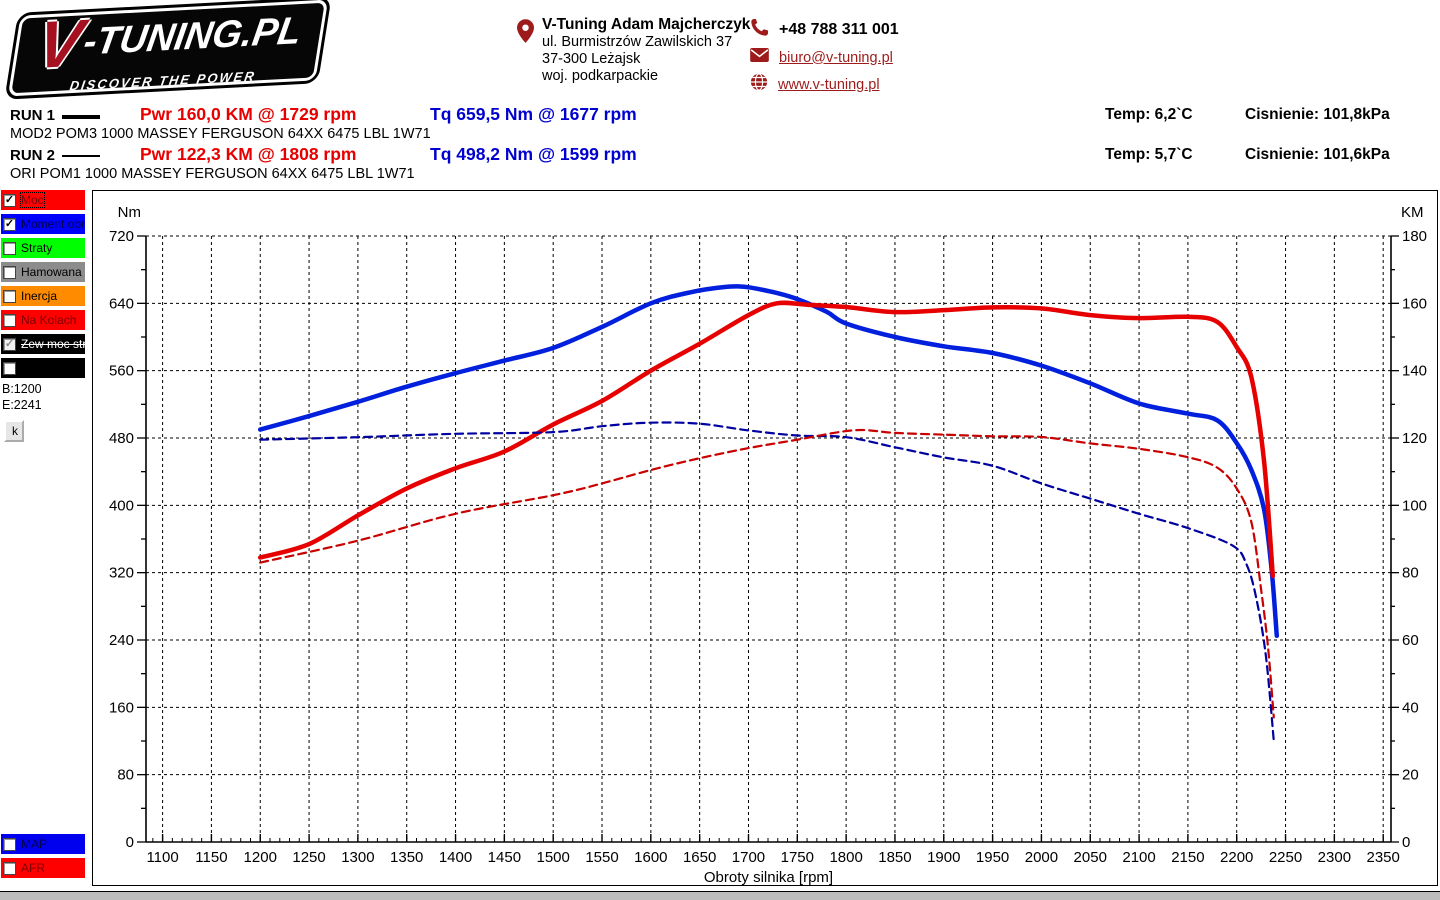 The height and width of the screenshot is (900, 1440). Describe the element at coordinates (1410, 640) in the screenshot. I see `right-tick-label: 60` at that location.